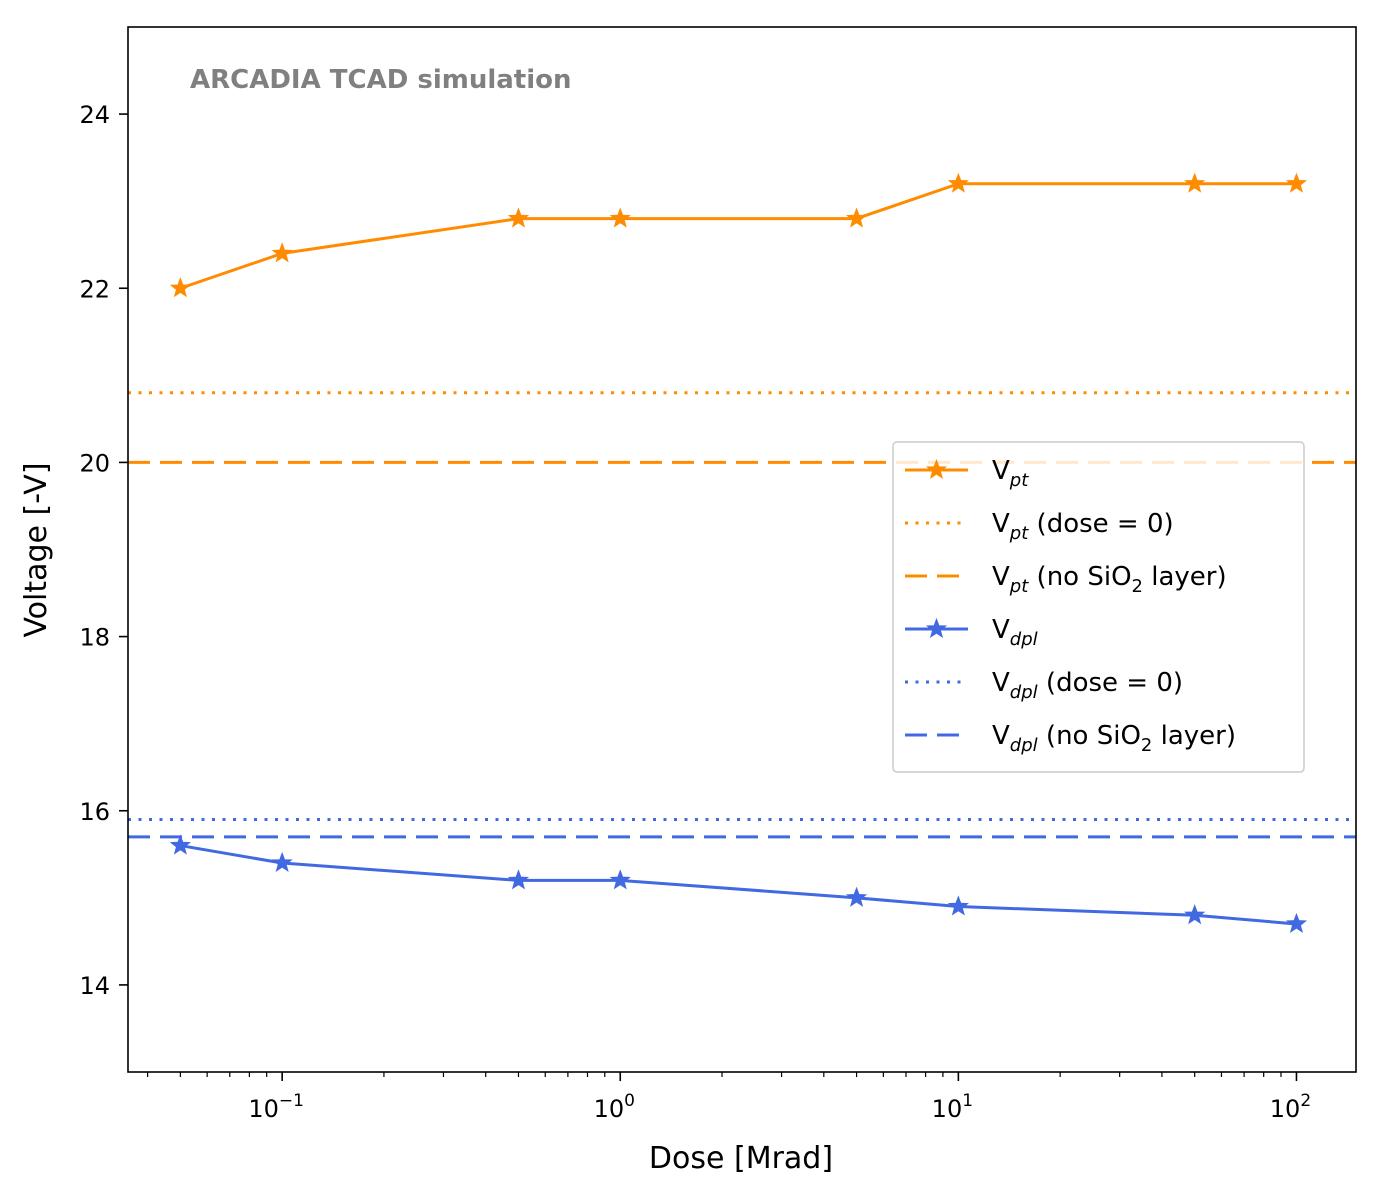  Describe the element at coordinates (94, 115) in the screenshot. I see `y-tick-label: 24` at that location.